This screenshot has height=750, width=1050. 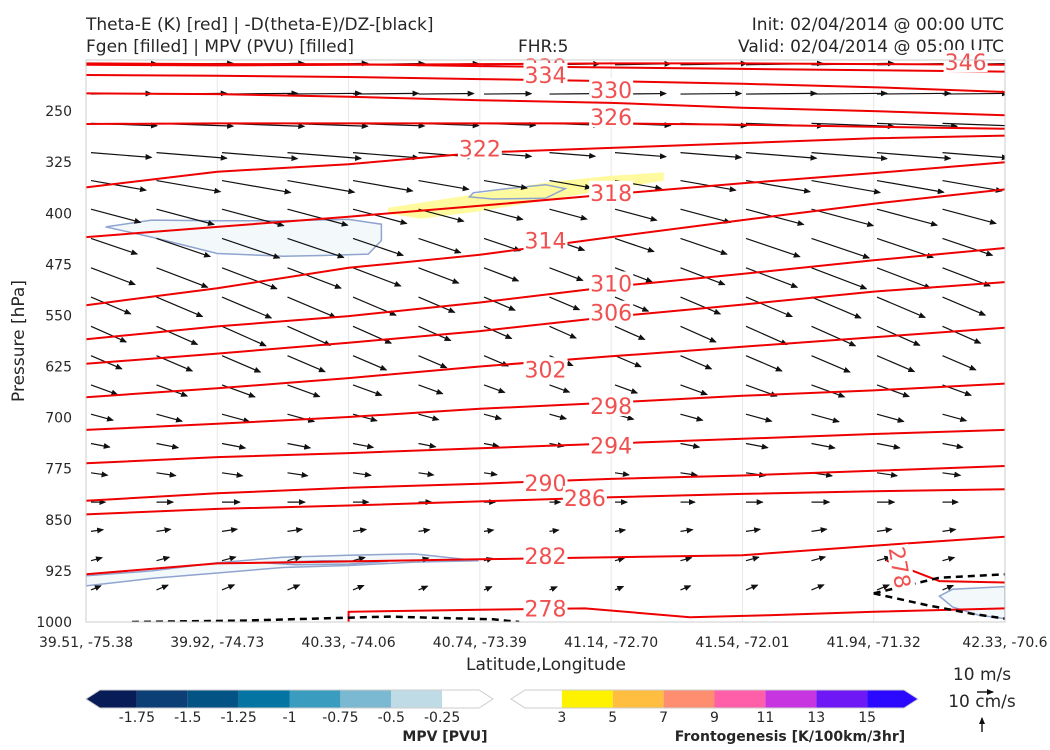 I want to click on theta-e-contour-label: 330, so click(x=611, y=91).